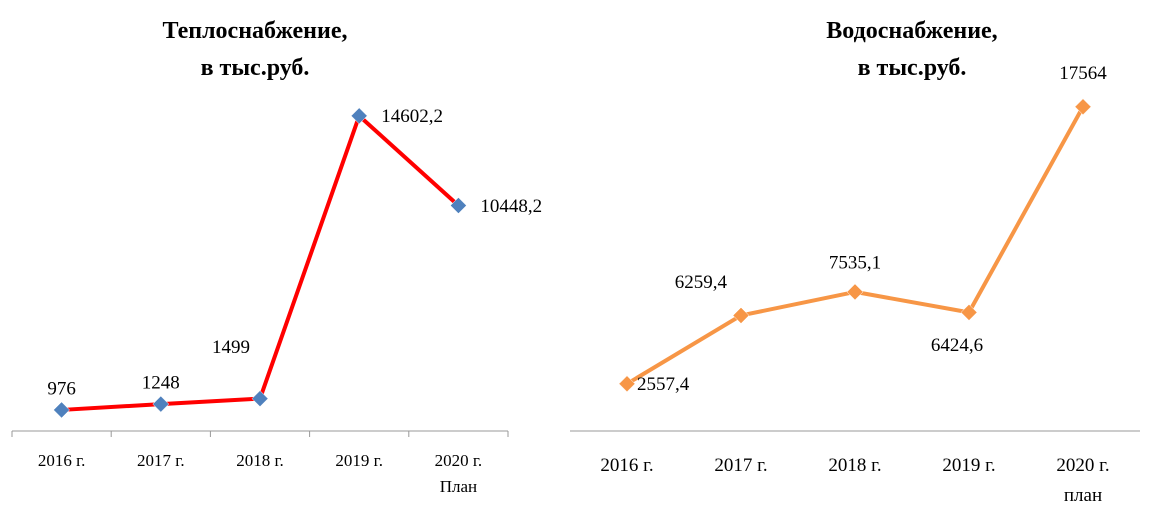 This screenshot has width=1149, height=505. Describe the element at coordinates (255, 49) in the screenshot. I see `chart-title: Теплоснабжение, в тыс.руб.` at that location.